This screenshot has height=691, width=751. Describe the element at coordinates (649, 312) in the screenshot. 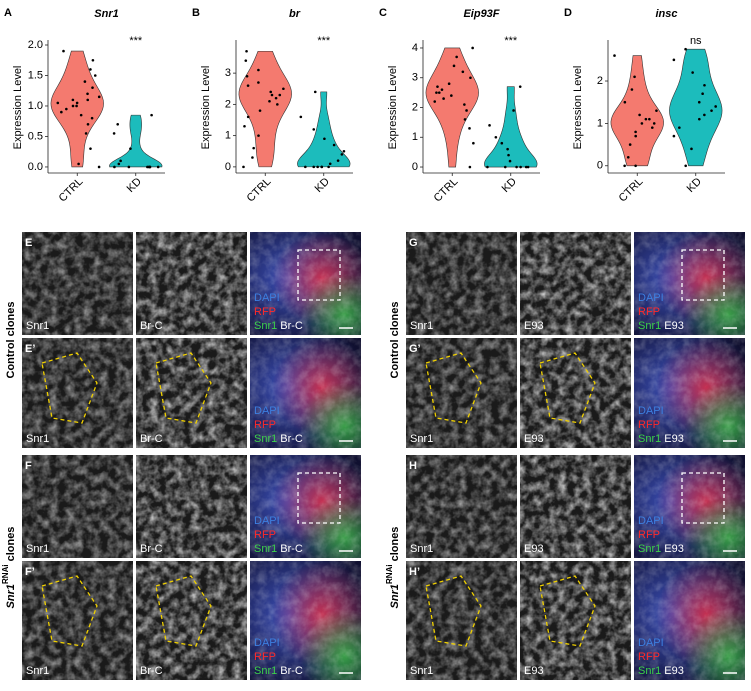

I see `merge-label: RFP` at that location.